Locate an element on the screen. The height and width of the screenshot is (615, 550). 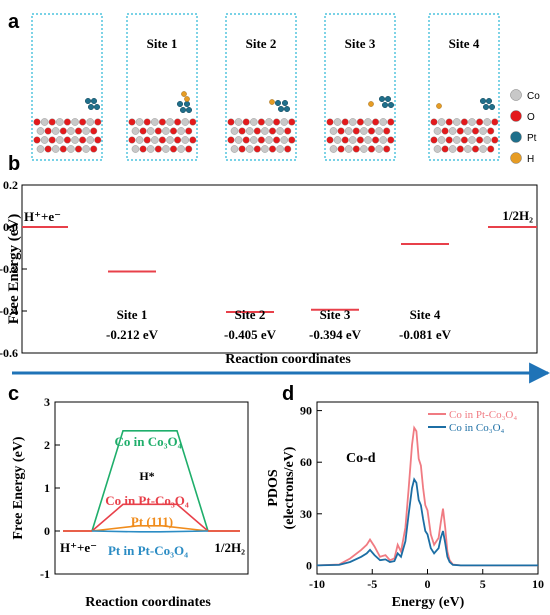
legend-atom-swatch is located at coordinates (516, 137).